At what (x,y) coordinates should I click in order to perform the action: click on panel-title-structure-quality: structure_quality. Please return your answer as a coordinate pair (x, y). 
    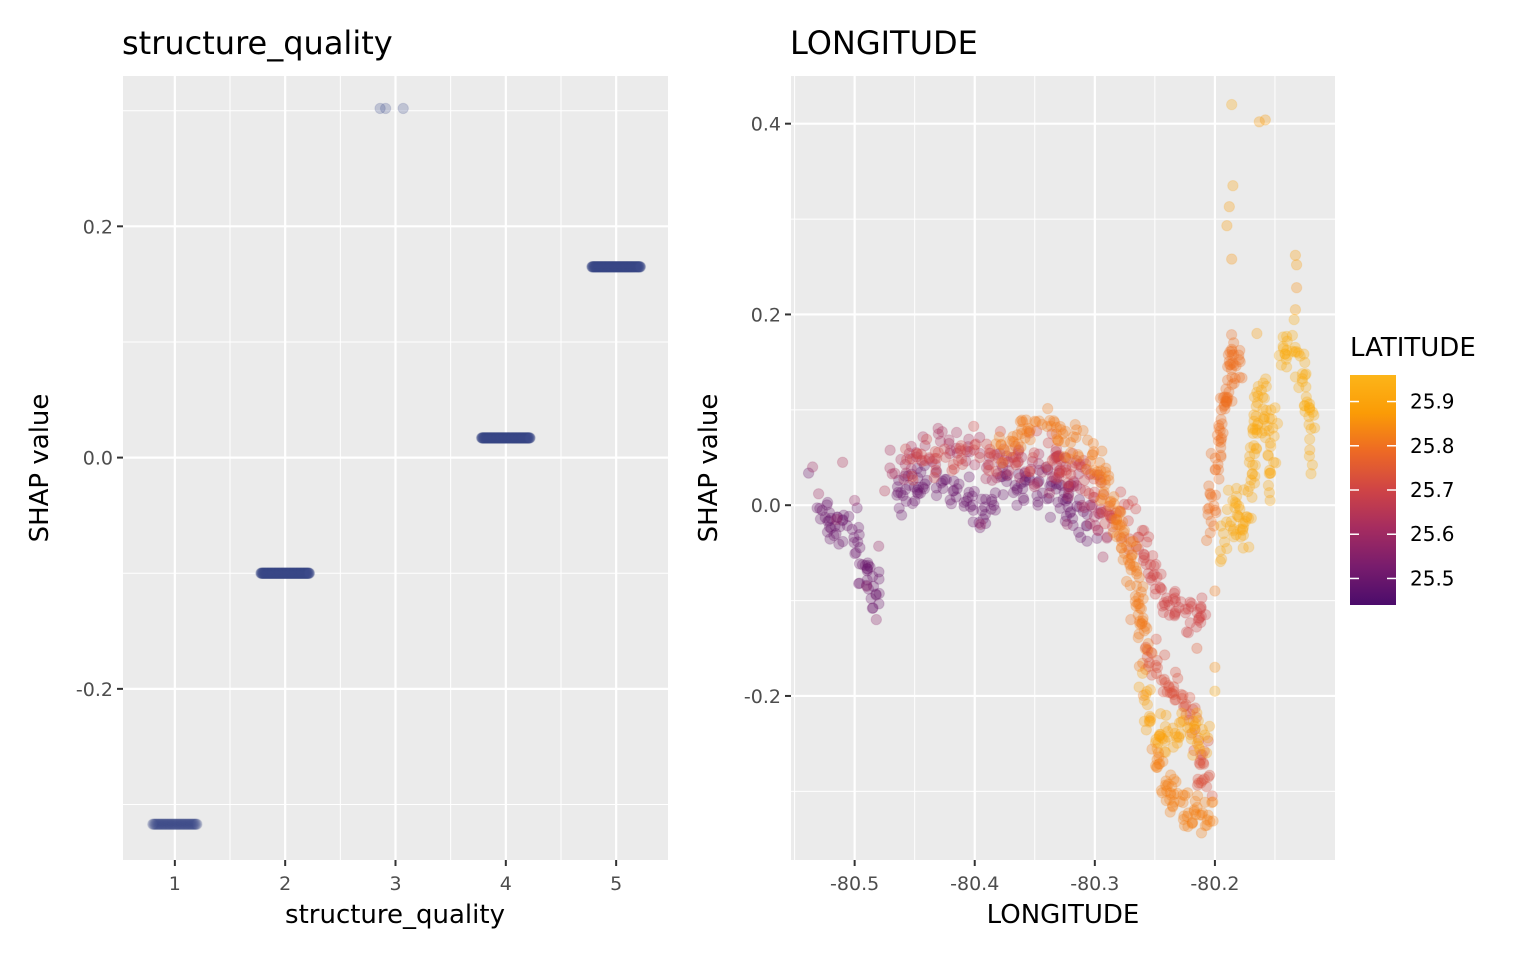
    Looking at the image, I should click on (257, 43).